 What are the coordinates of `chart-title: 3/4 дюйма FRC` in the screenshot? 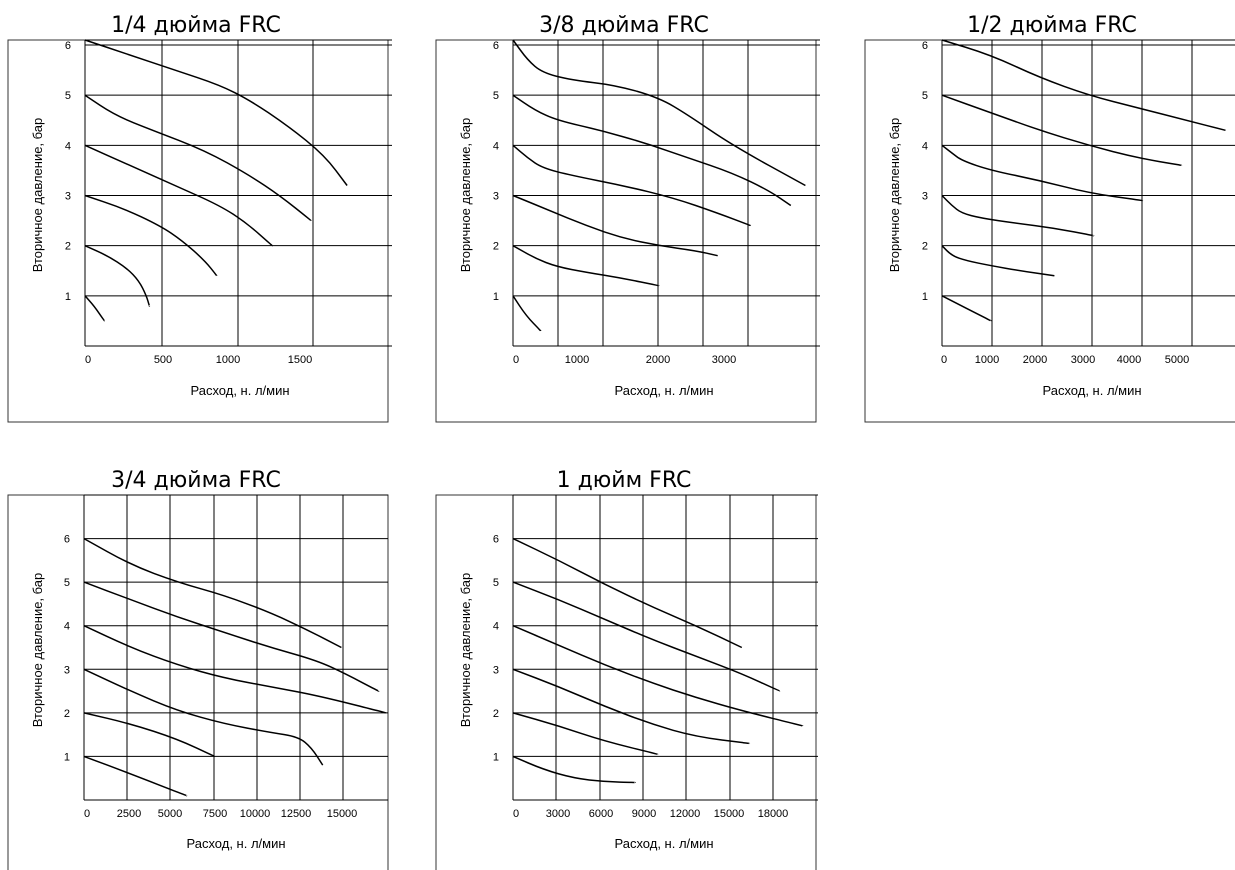 It's located at (196, 480).